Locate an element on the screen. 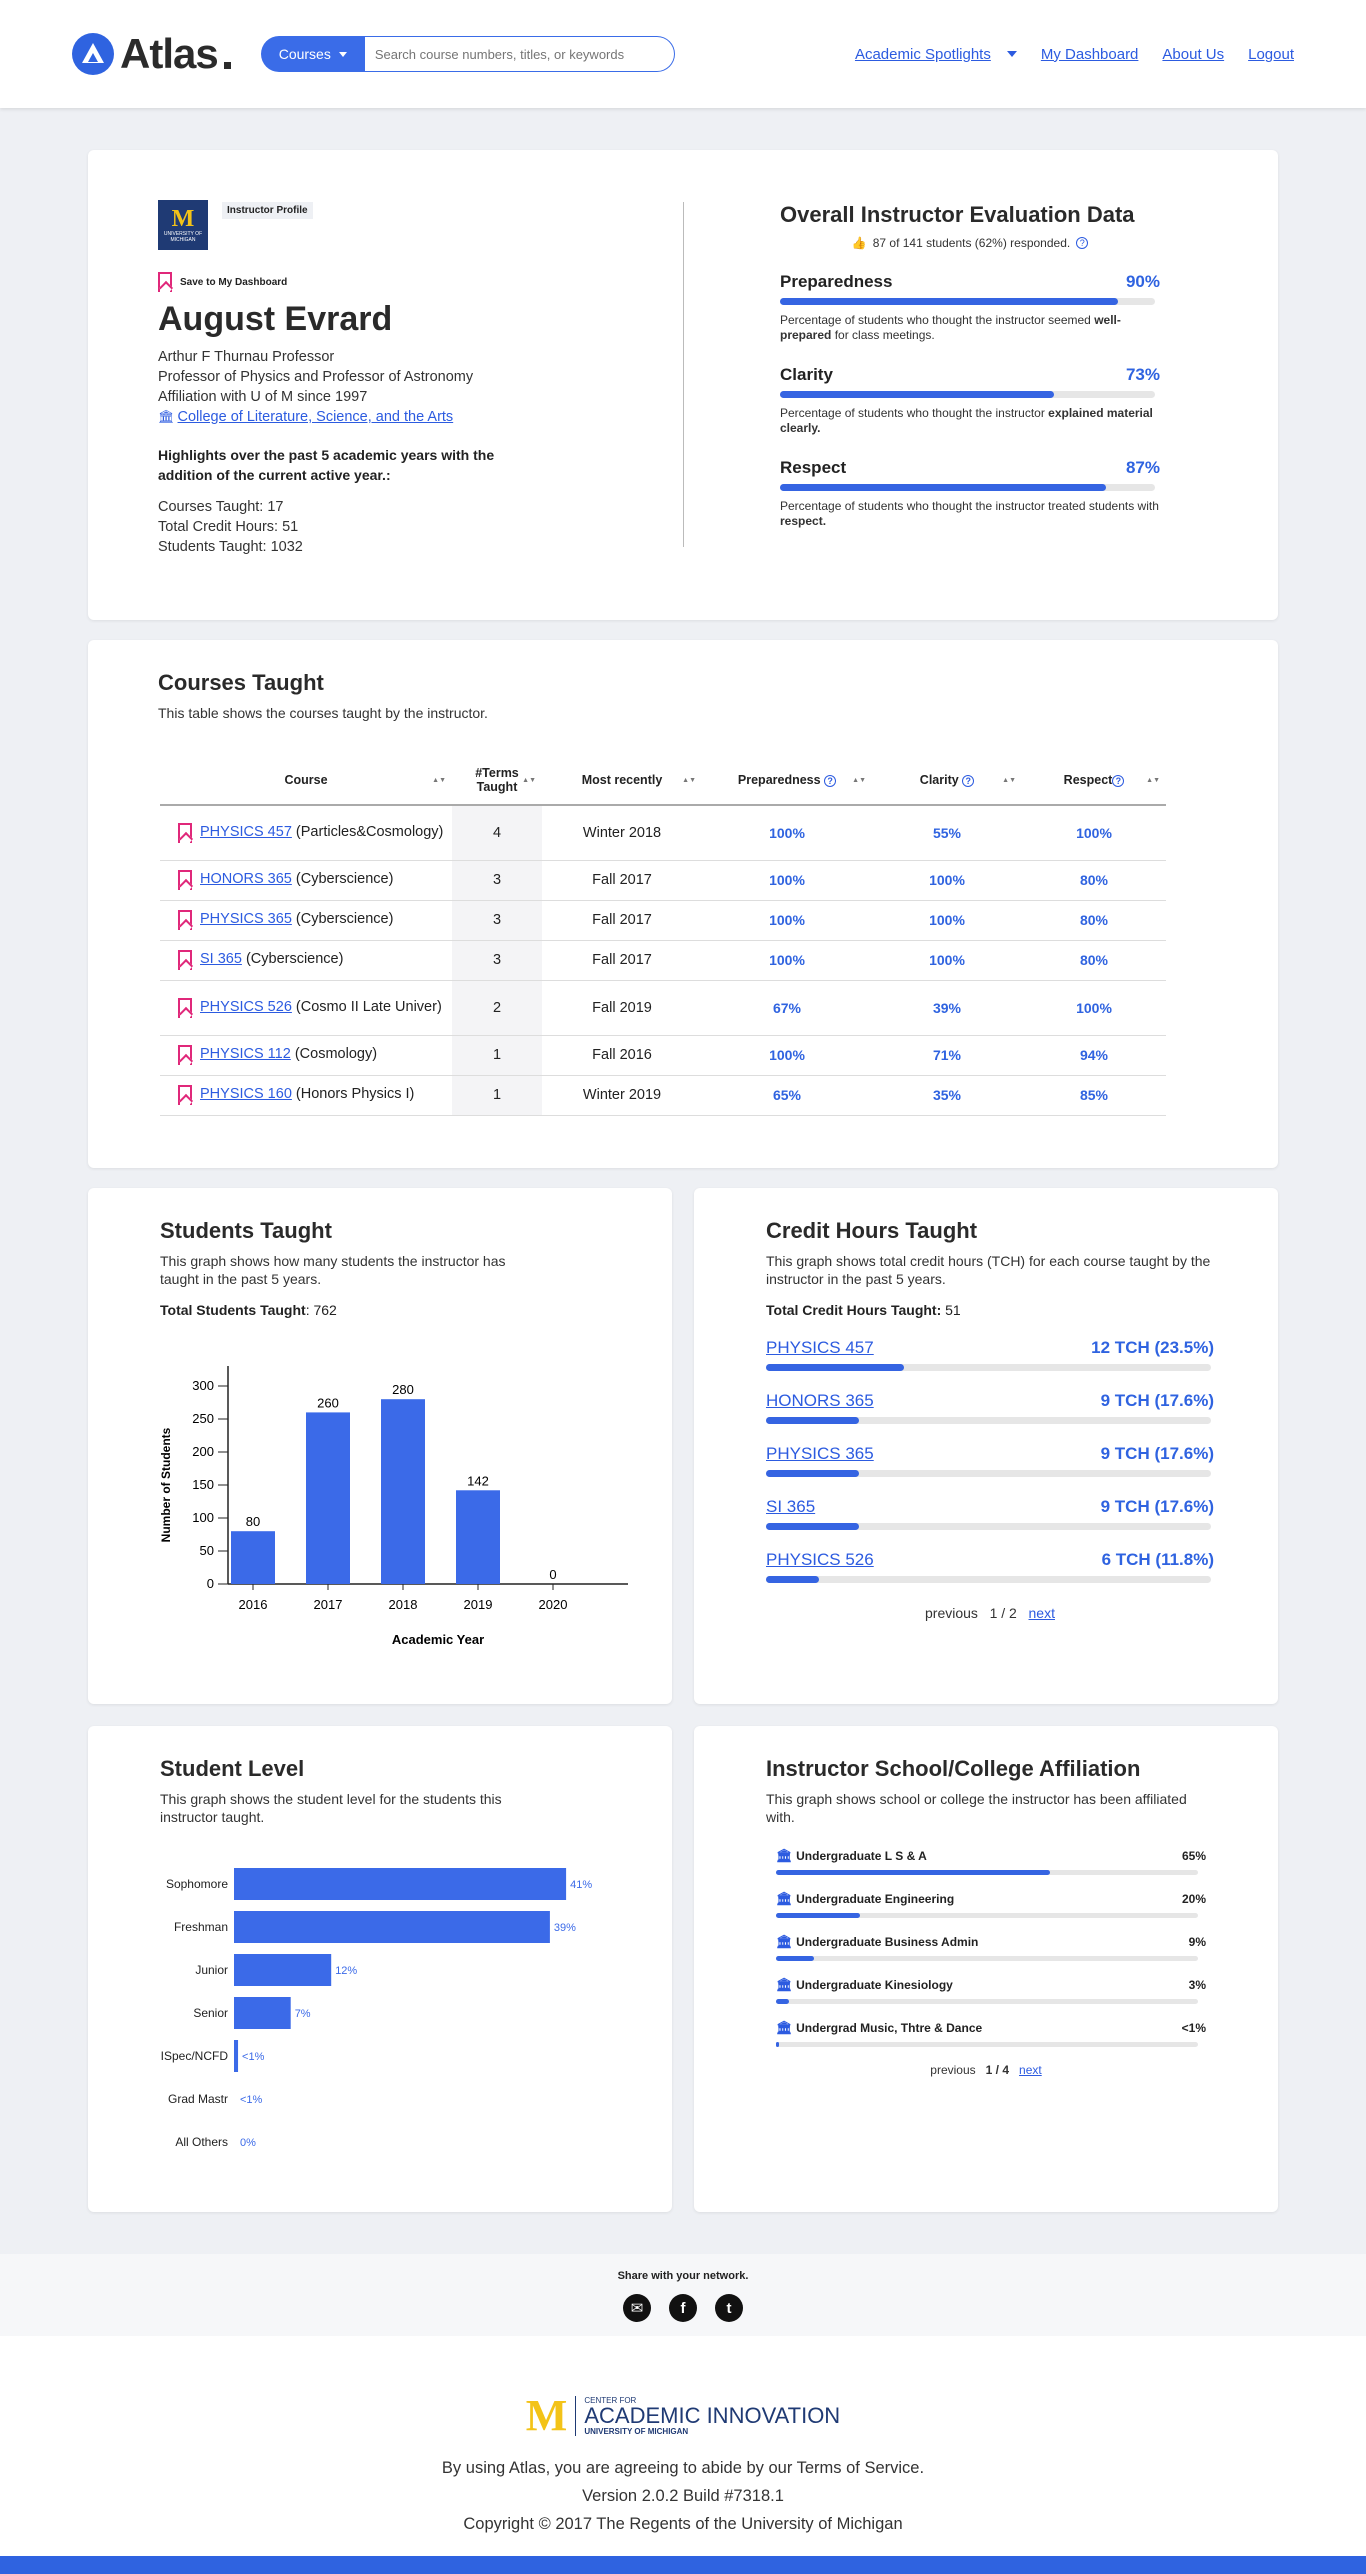 The image size is (1366, 2574). recent-cell: Fall 2019 is located at coordinates (622, 1008).